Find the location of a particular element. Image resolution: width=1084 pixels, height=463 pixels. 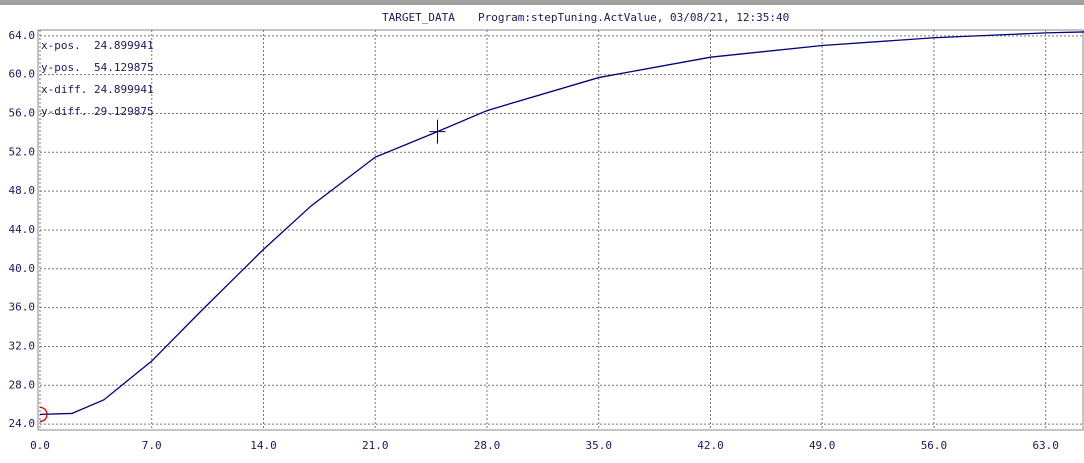

y-tick-label: 24.0 is located at coordinates (22, 423).